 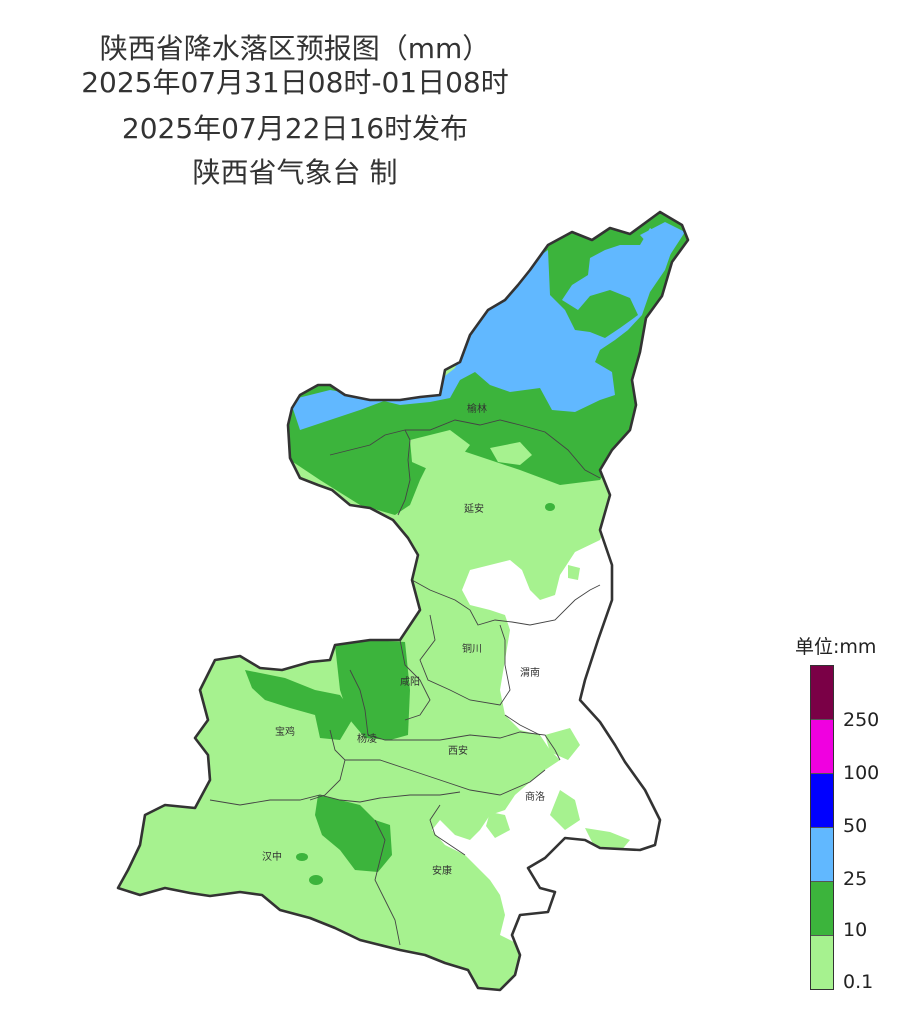 I want to click on city-label-xian: 西安, so click(x=458, y=750).